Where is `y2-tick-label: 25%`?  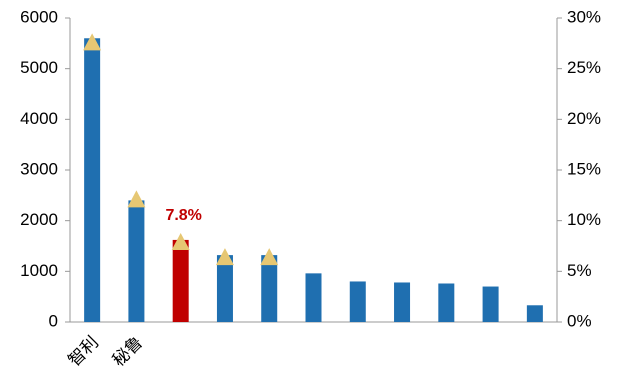 y2-tick-label: 25% is located at coordinates (584, 67).